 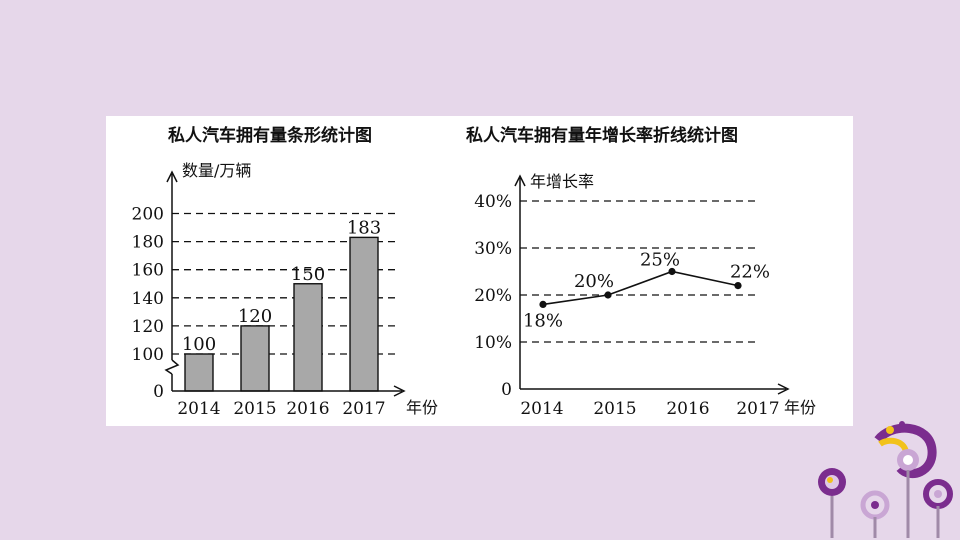 What do you see at coordinates (158, 392) in the screenshot?
I see `bar-y-tick-label: 0` at bounding box center [158, 392].